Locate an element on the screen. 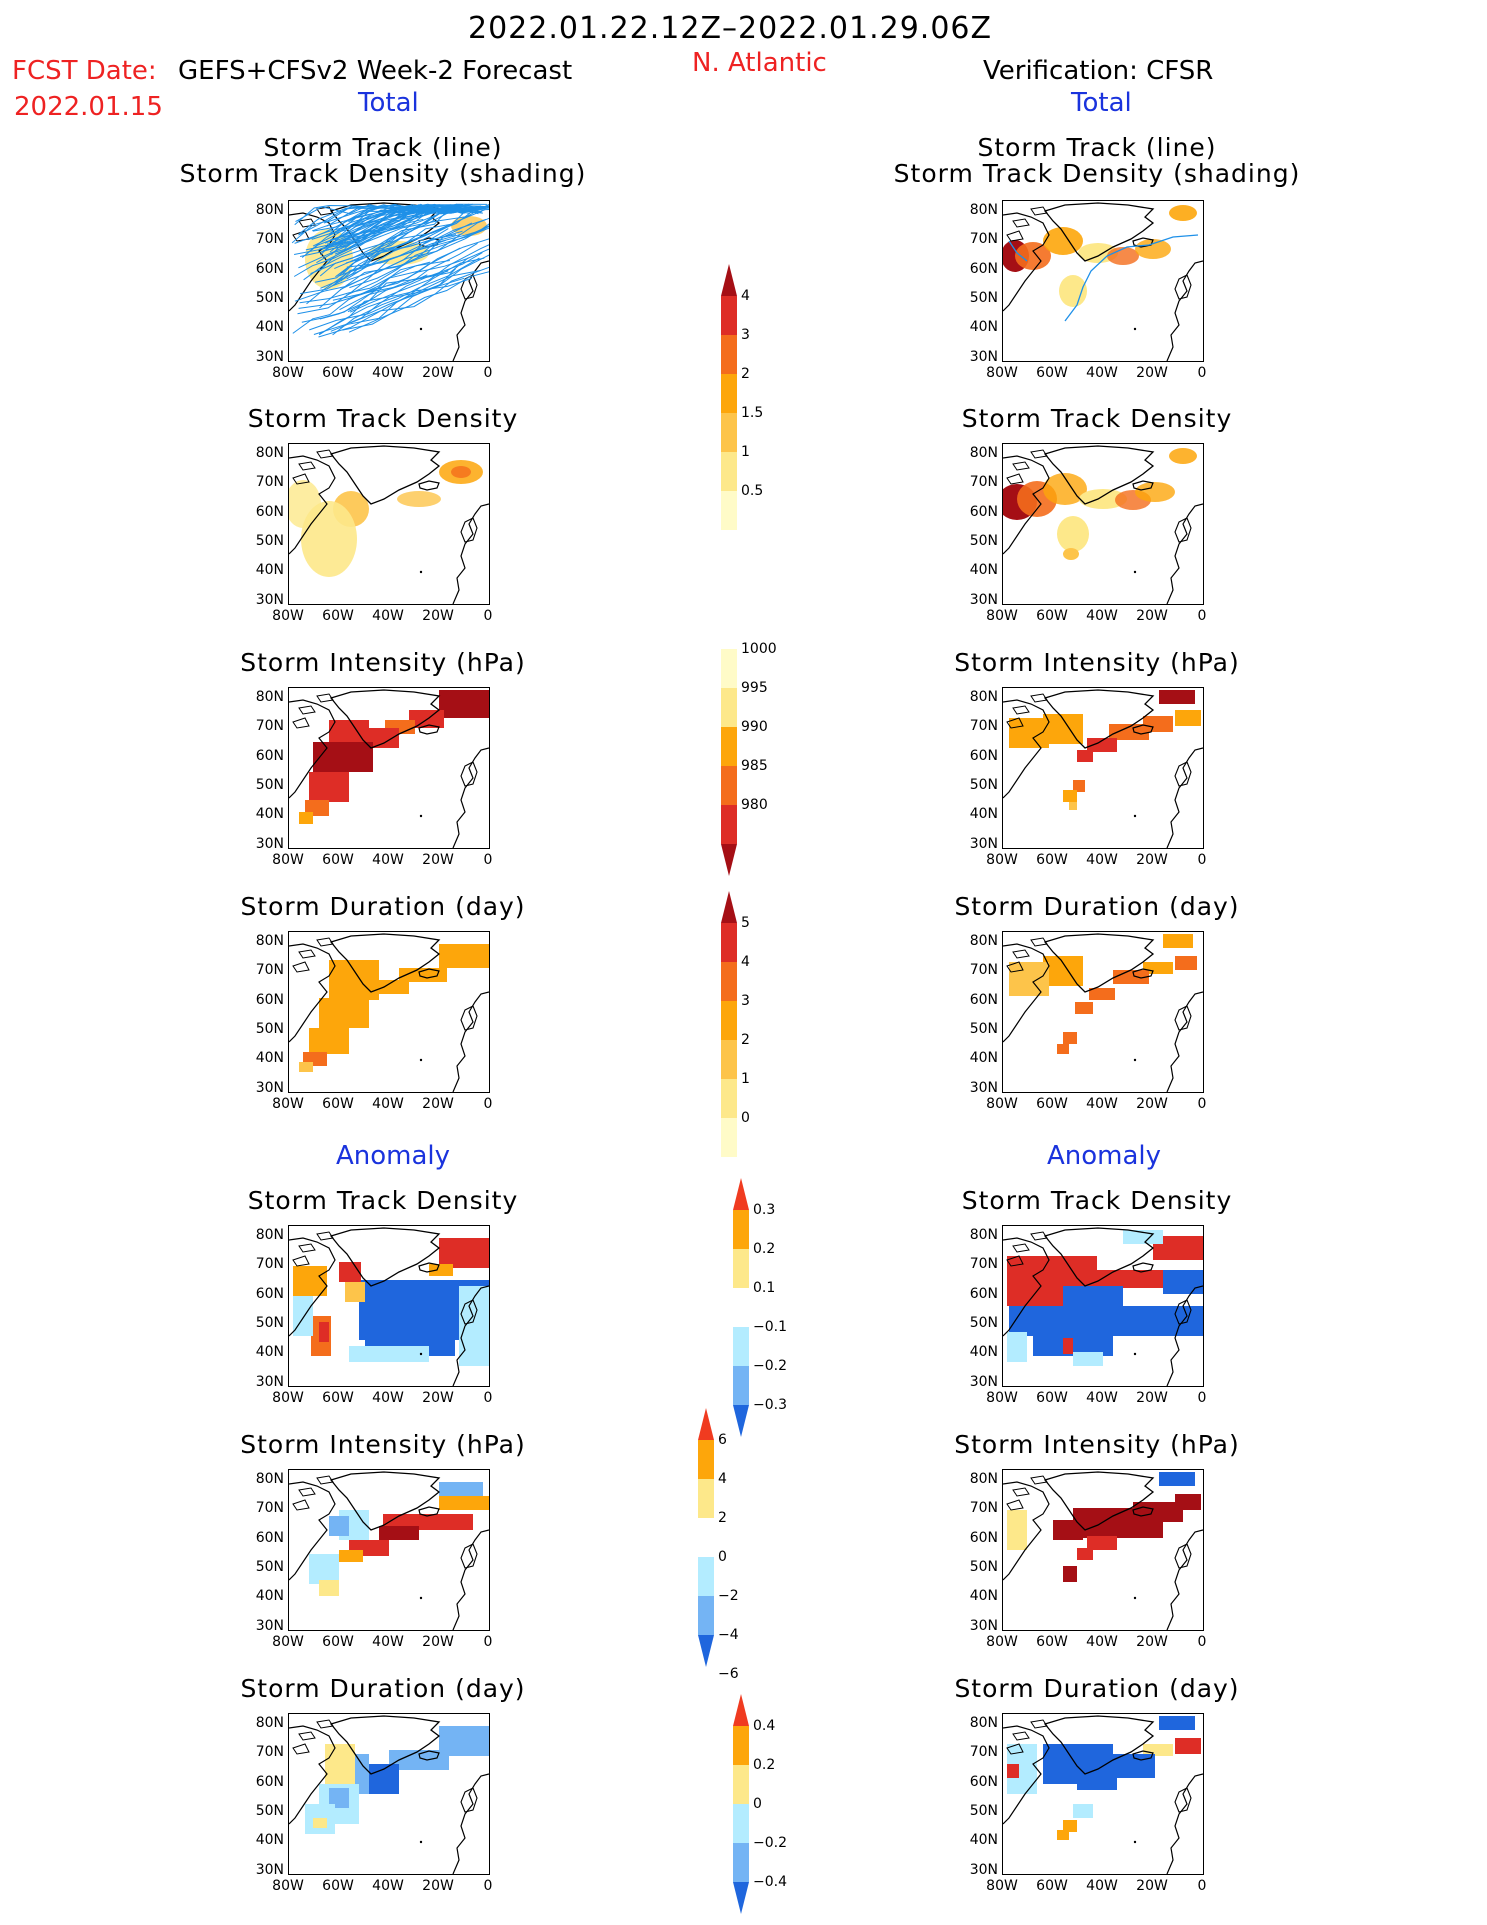 This screenshot has width=1487, height=1925. title-duration-left: Storm Duration (day) is located at coordinates (383, 906).